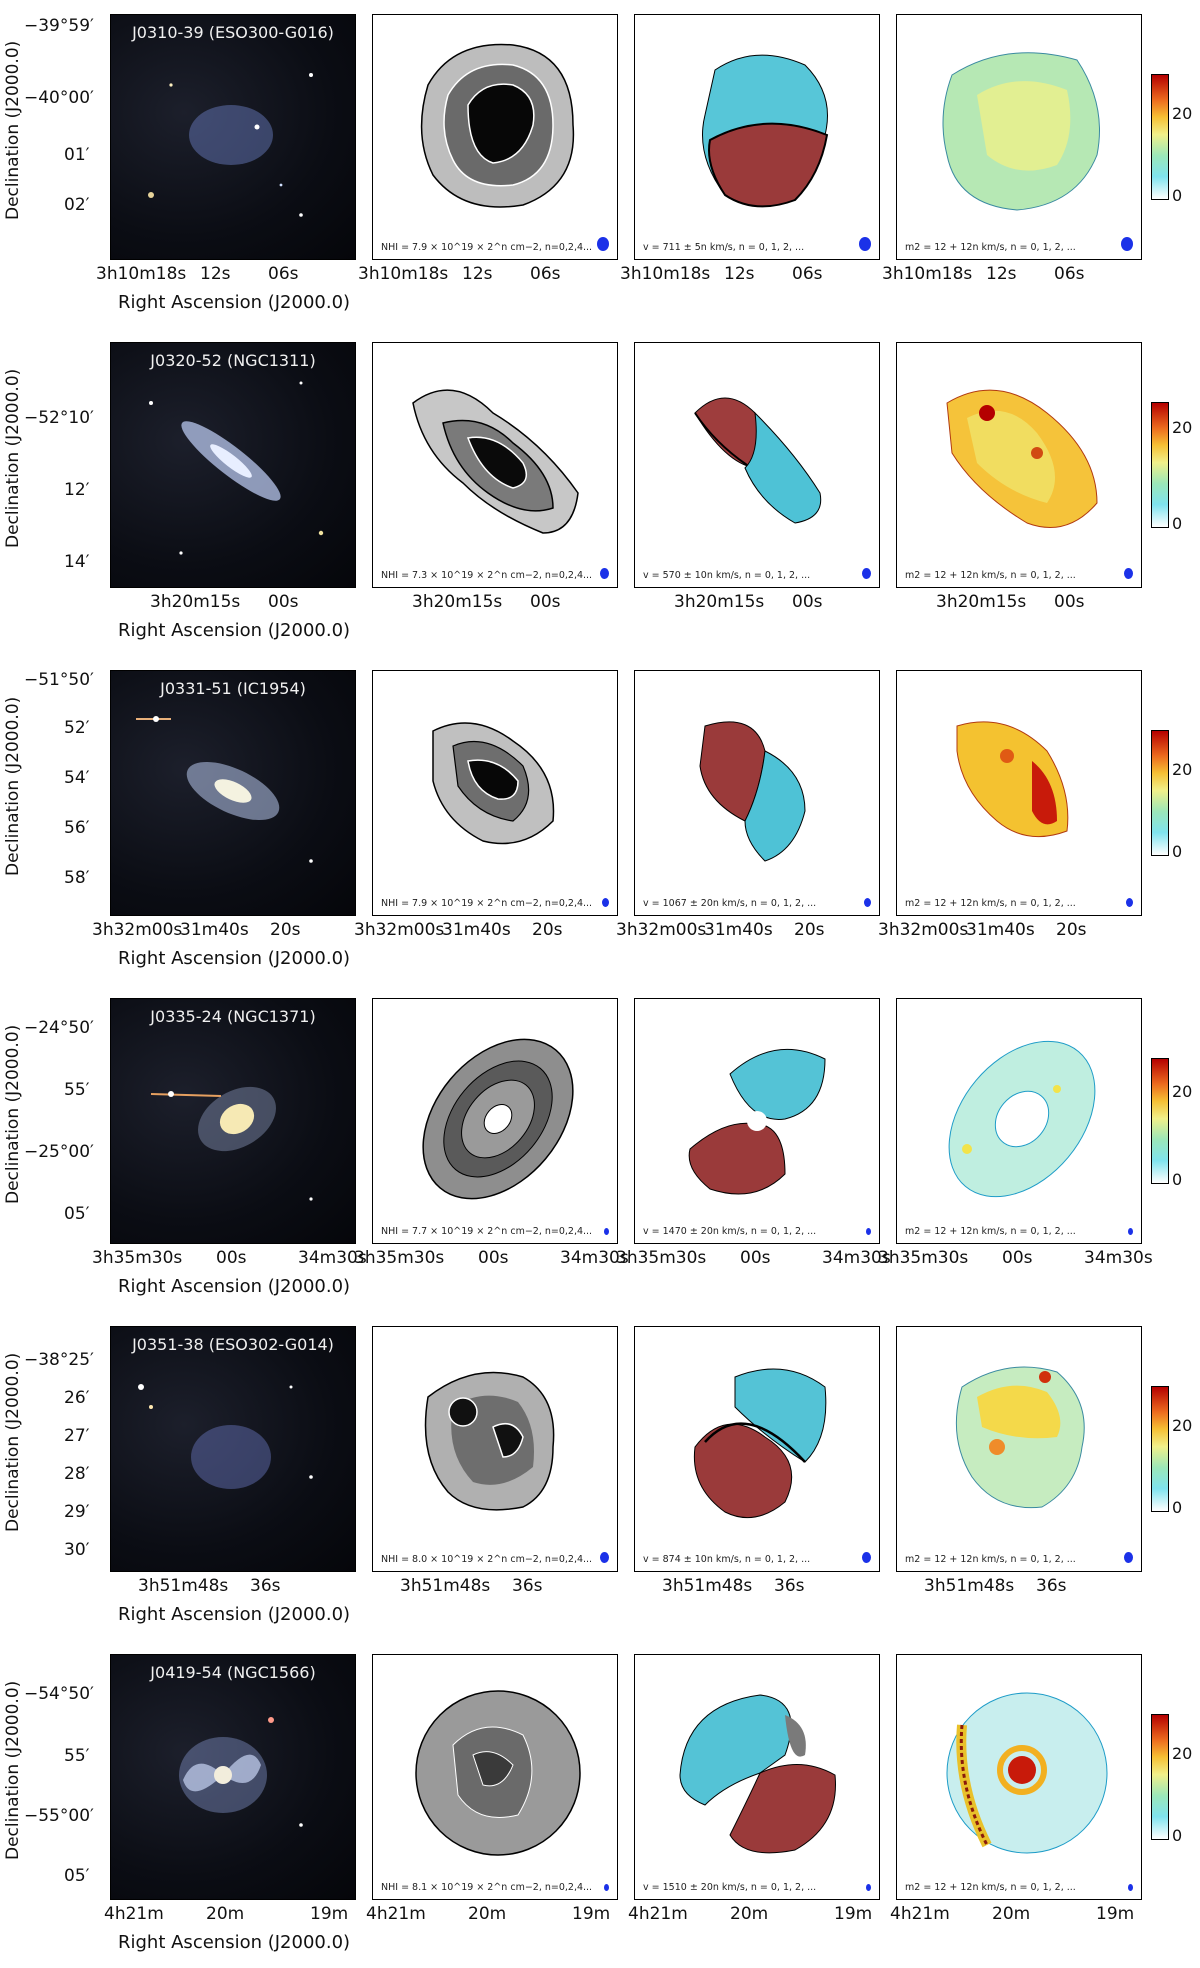 This screenshot has height=1968, width=1200. Describe the element at coordinates (59, 1360) in the screenshot. I see `dec-tick-0: −38°25′` at that location.